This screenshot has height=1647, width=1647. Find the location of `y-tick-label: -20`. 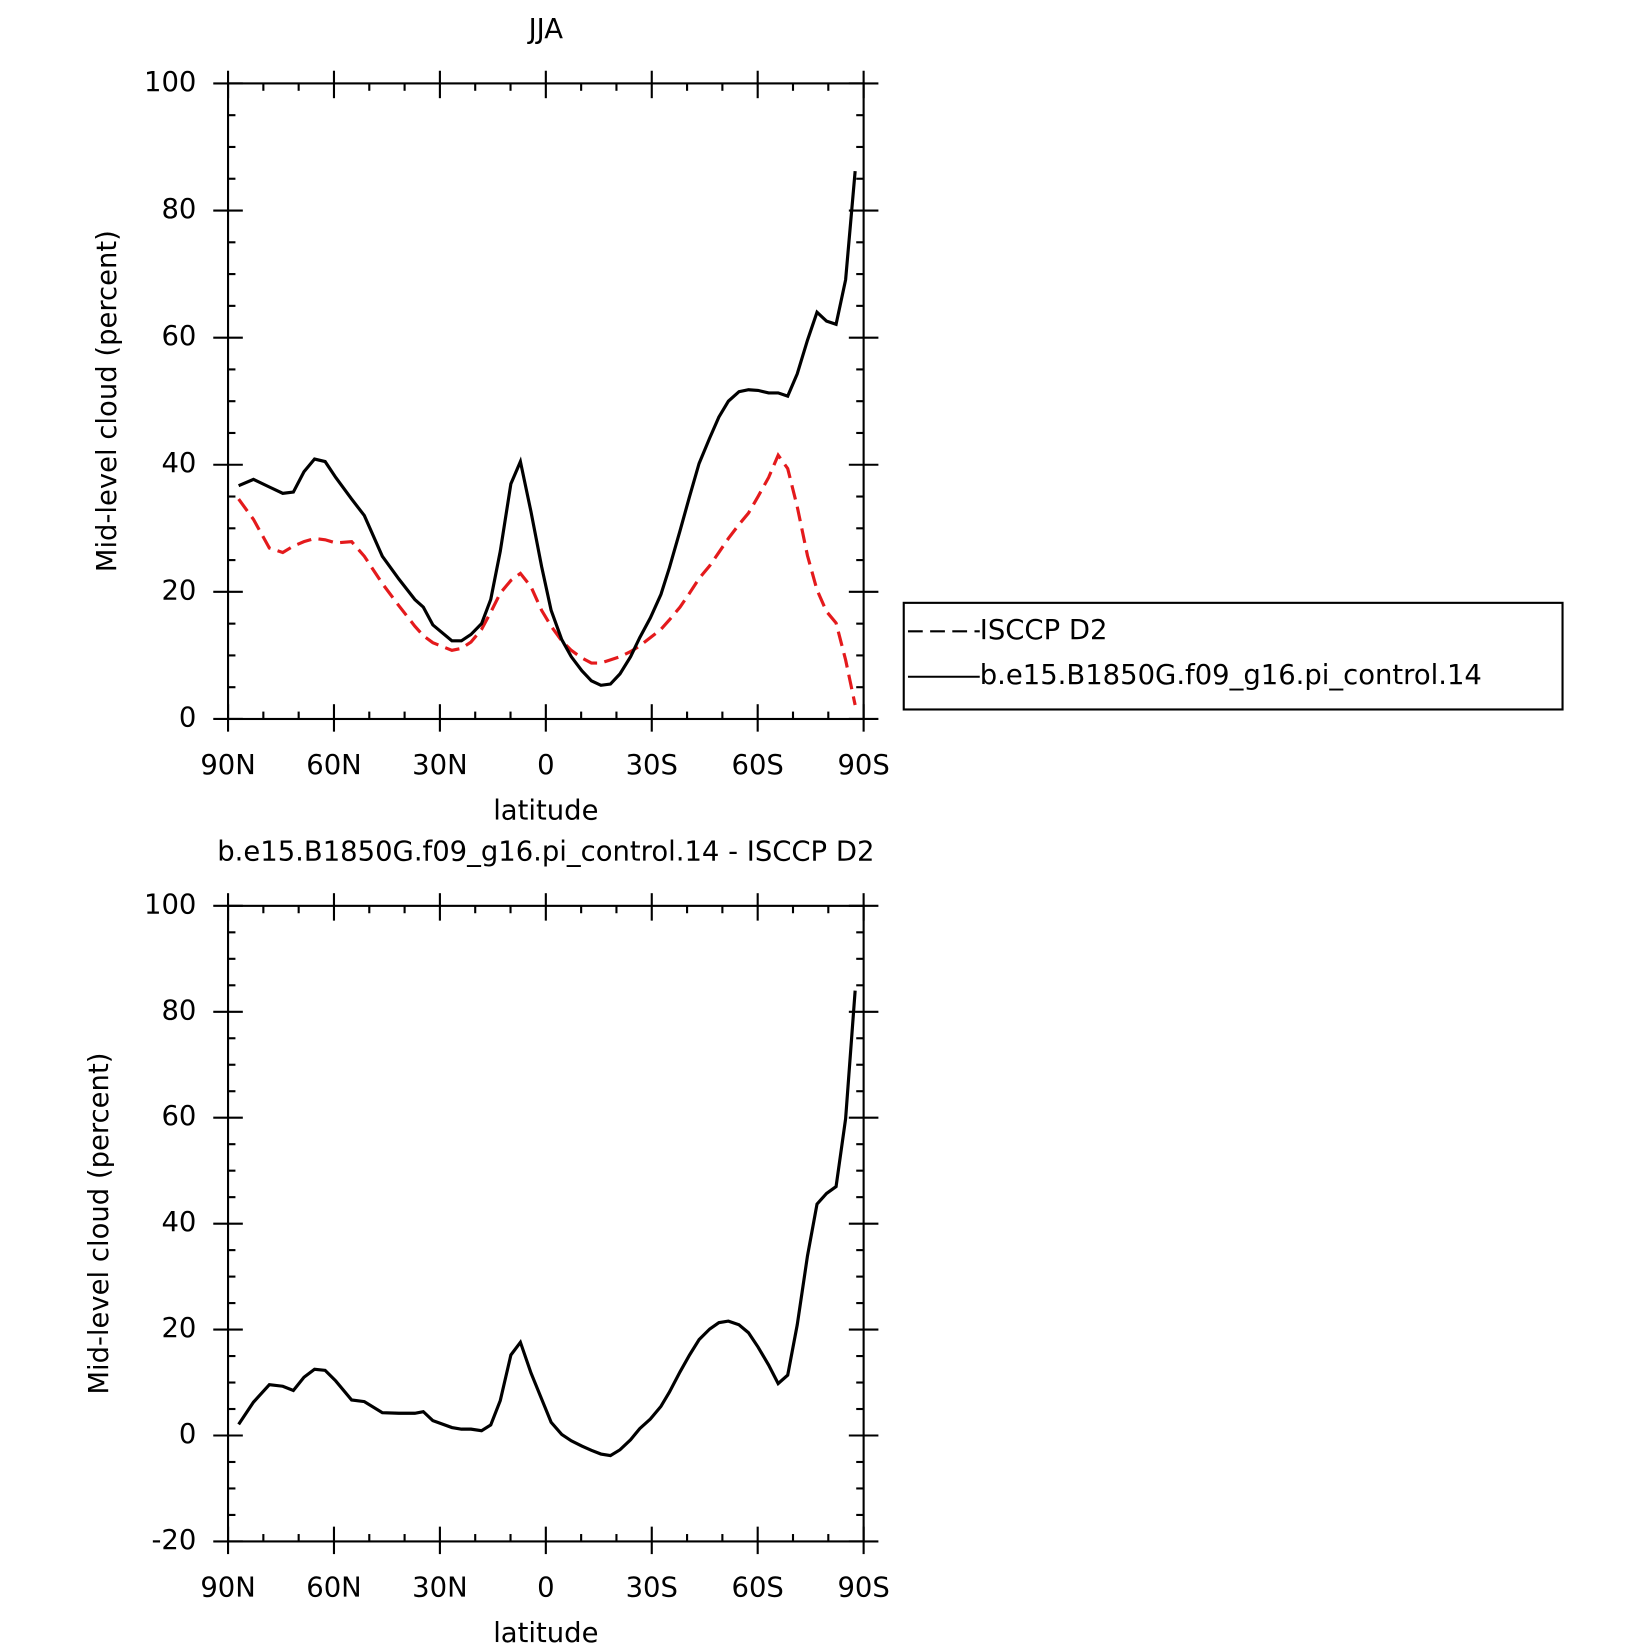

y-tick-label: -20 is located at coordinates (174, 1540).